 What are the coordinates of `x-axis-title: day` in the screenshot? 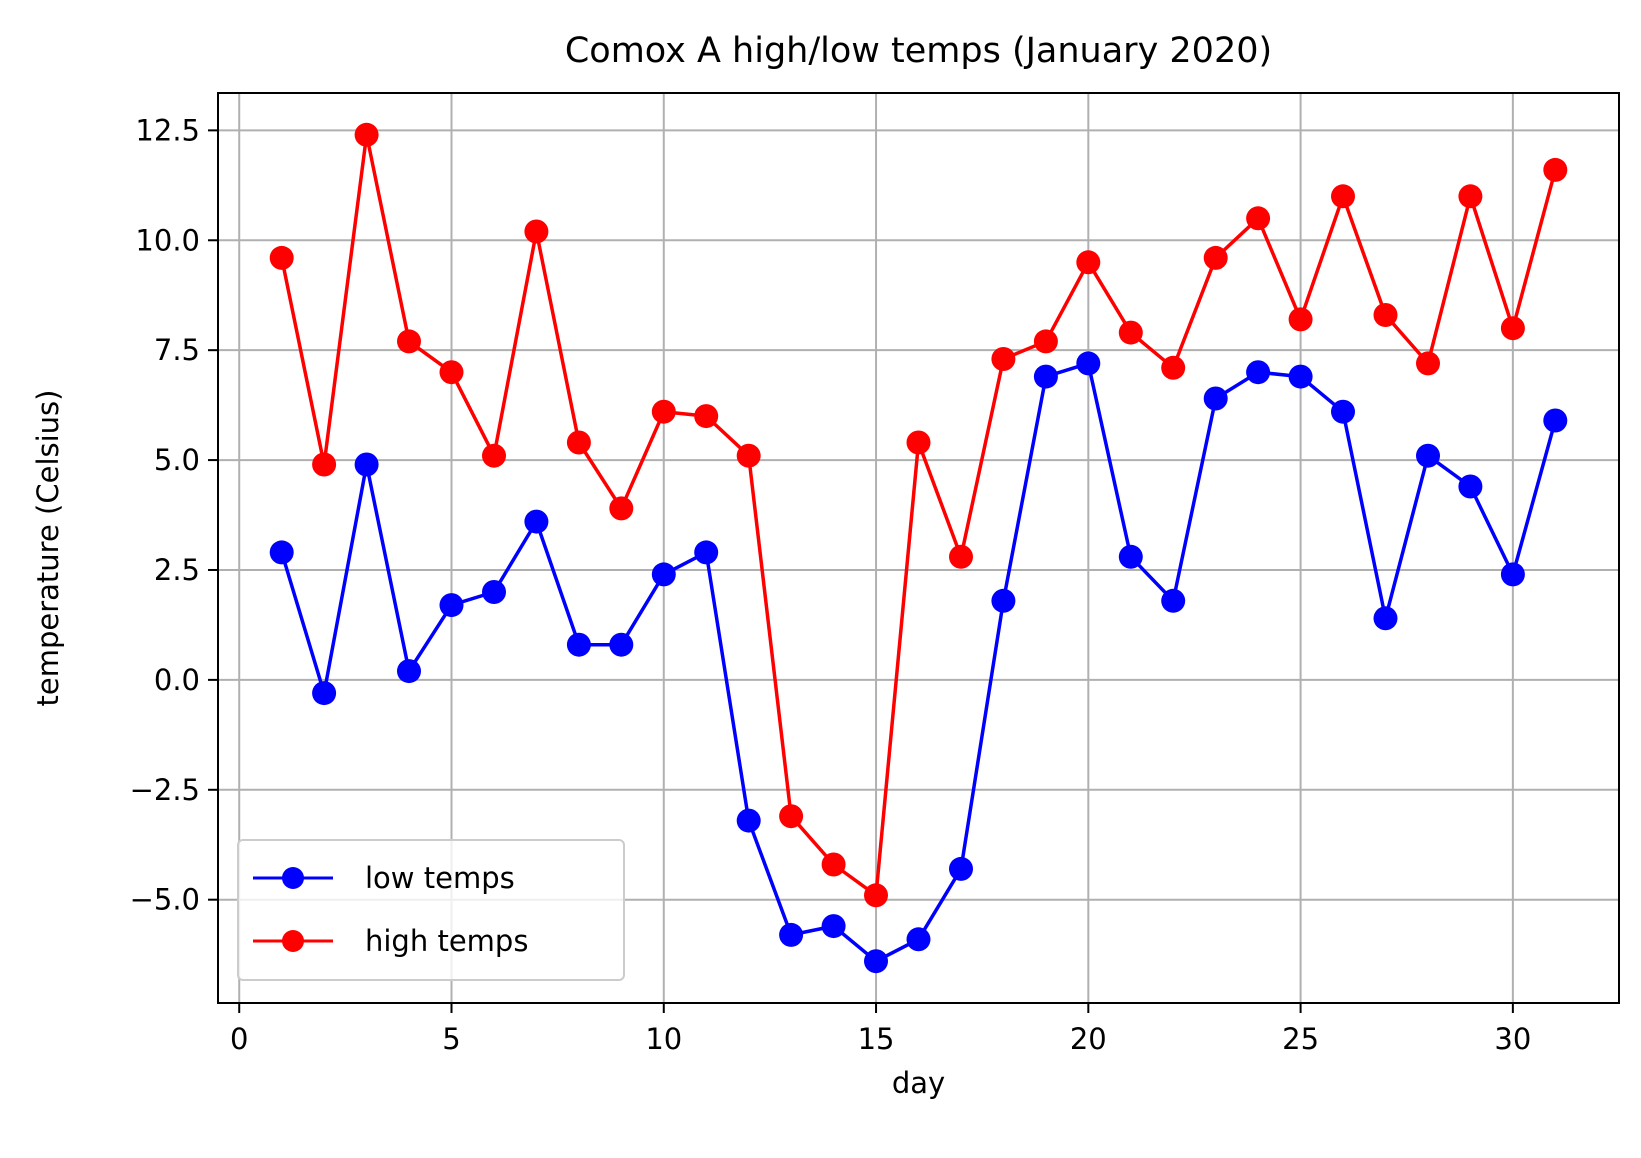 It's located at (918, 1083).